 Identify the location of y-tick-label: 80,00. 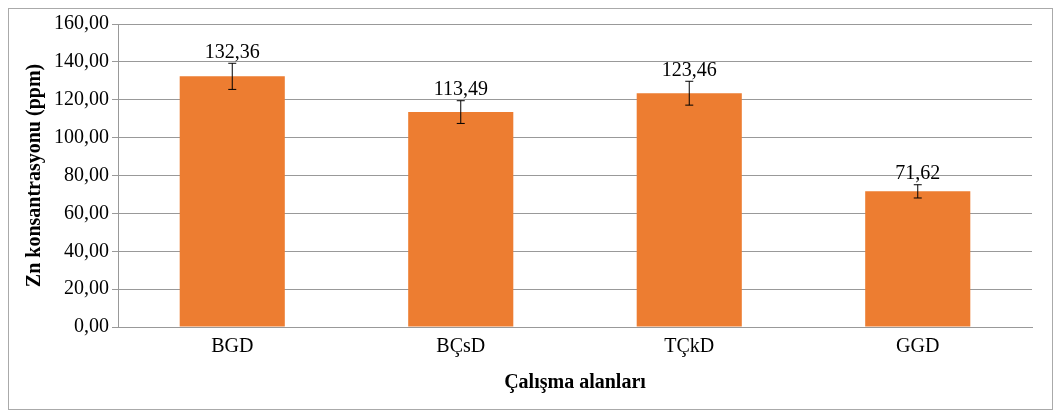
(86, 173).